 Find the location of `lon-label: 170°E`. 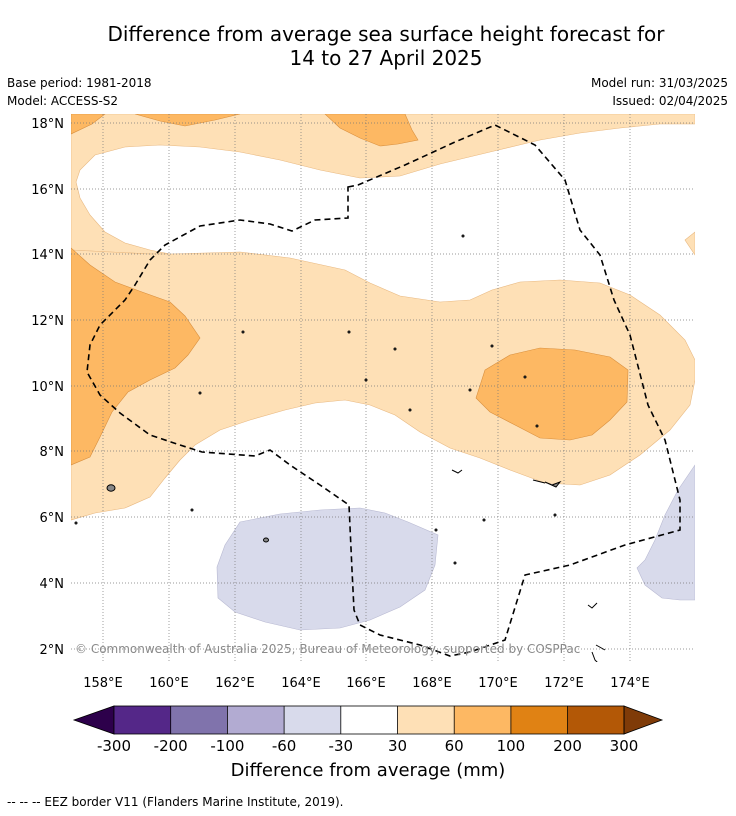

lon-label: 170°E is located at coordinates (498, 683).